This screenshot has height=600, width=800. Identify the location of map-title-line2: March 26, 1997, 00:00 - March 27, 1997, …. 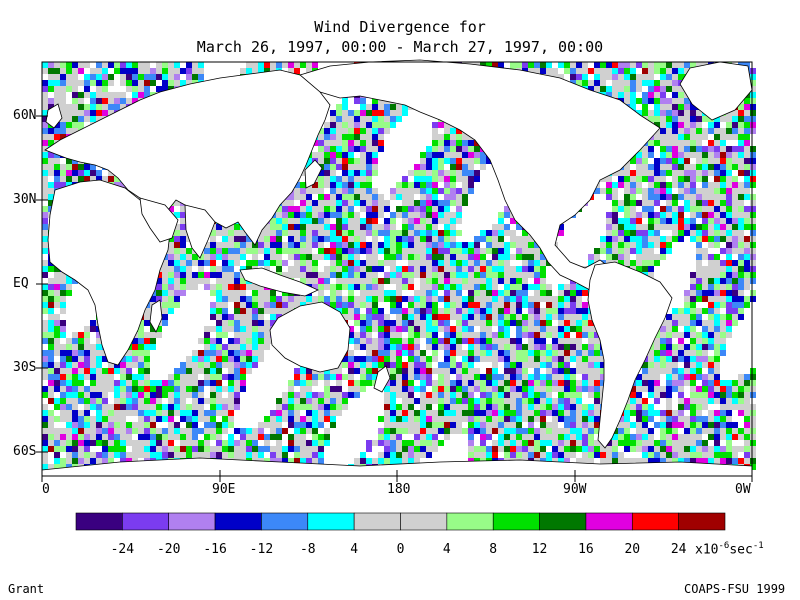
(400, 47).